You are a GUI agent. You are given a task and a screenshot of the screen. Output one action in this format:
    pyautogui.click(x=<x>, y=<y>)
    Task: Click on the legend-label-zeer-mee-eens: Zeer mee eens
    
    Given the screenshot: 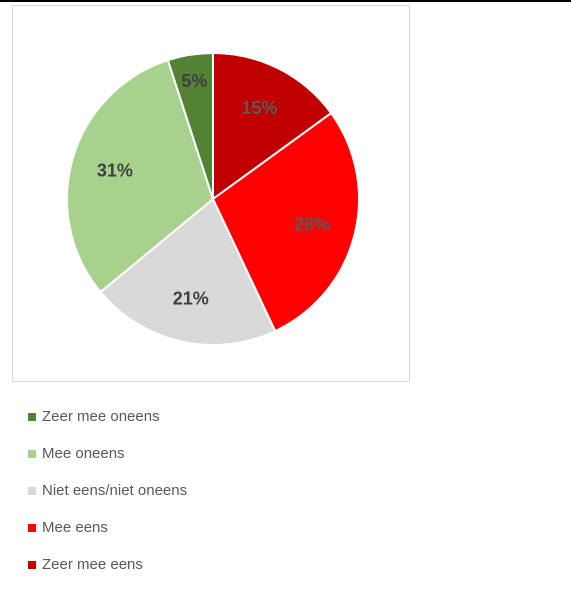 What is the action you would take?
    pyautogui.click(x=92, y=564)
    